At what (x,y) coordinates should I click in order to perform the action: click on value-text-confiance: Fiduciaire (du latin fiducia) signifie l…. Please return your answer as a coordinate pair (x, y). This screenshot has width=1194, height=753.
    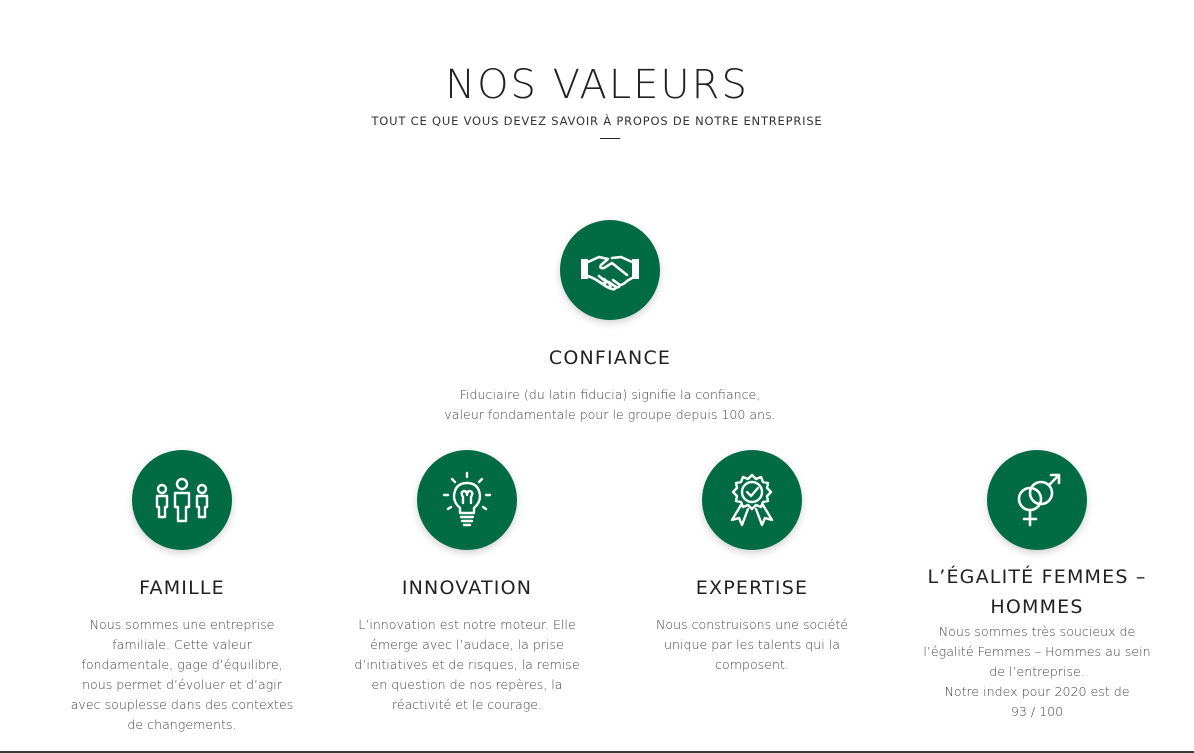
    Looking at the image, I should click on (610, 404).